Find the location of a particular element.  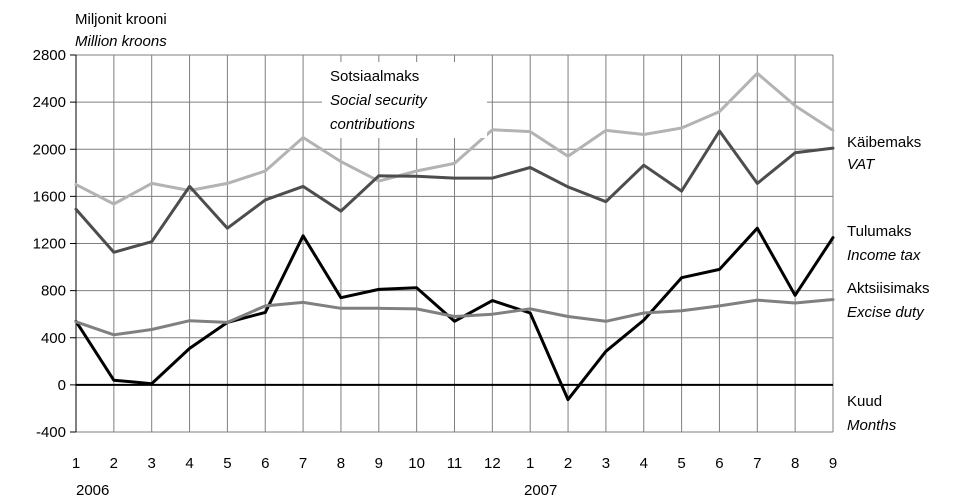

y-tick-label: 2800 is located at coordinates (49, 55).